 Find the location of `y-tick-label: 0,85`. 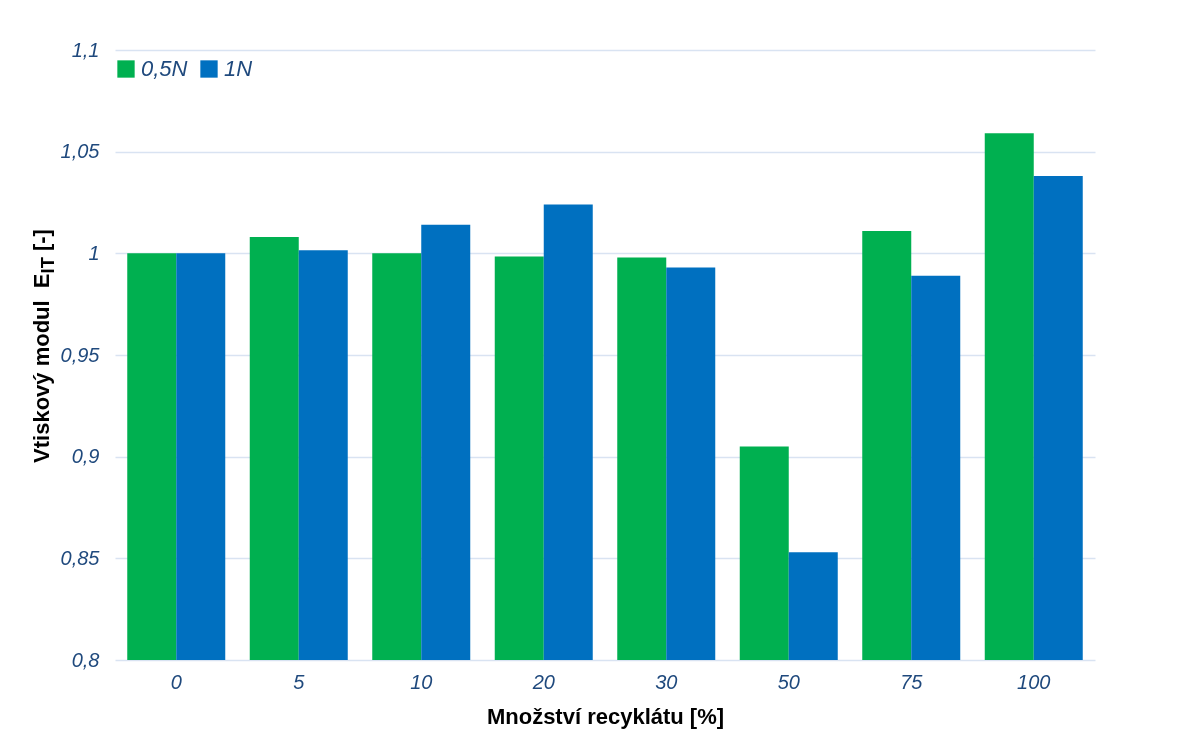

y-tick-label: 0,85 is located at coordinates (80, 557).